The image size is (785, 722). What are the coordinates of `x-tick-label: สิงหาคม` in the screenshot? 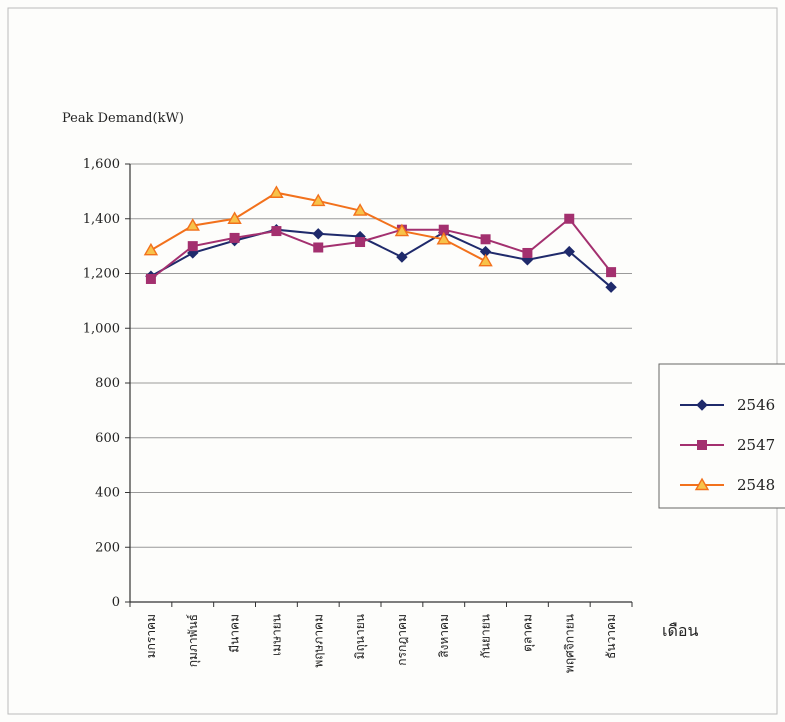 It's located at (444, 636).